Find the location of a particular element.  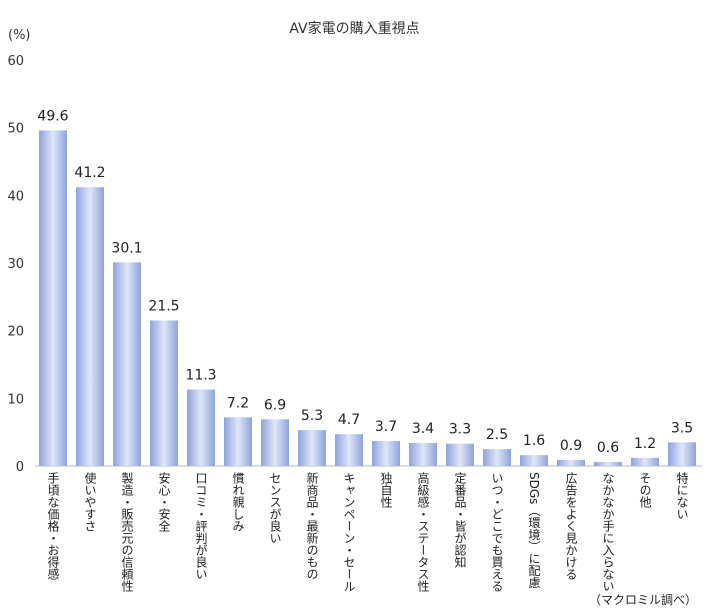

y-tick-label: 0 is located at coordinates (20, 467).